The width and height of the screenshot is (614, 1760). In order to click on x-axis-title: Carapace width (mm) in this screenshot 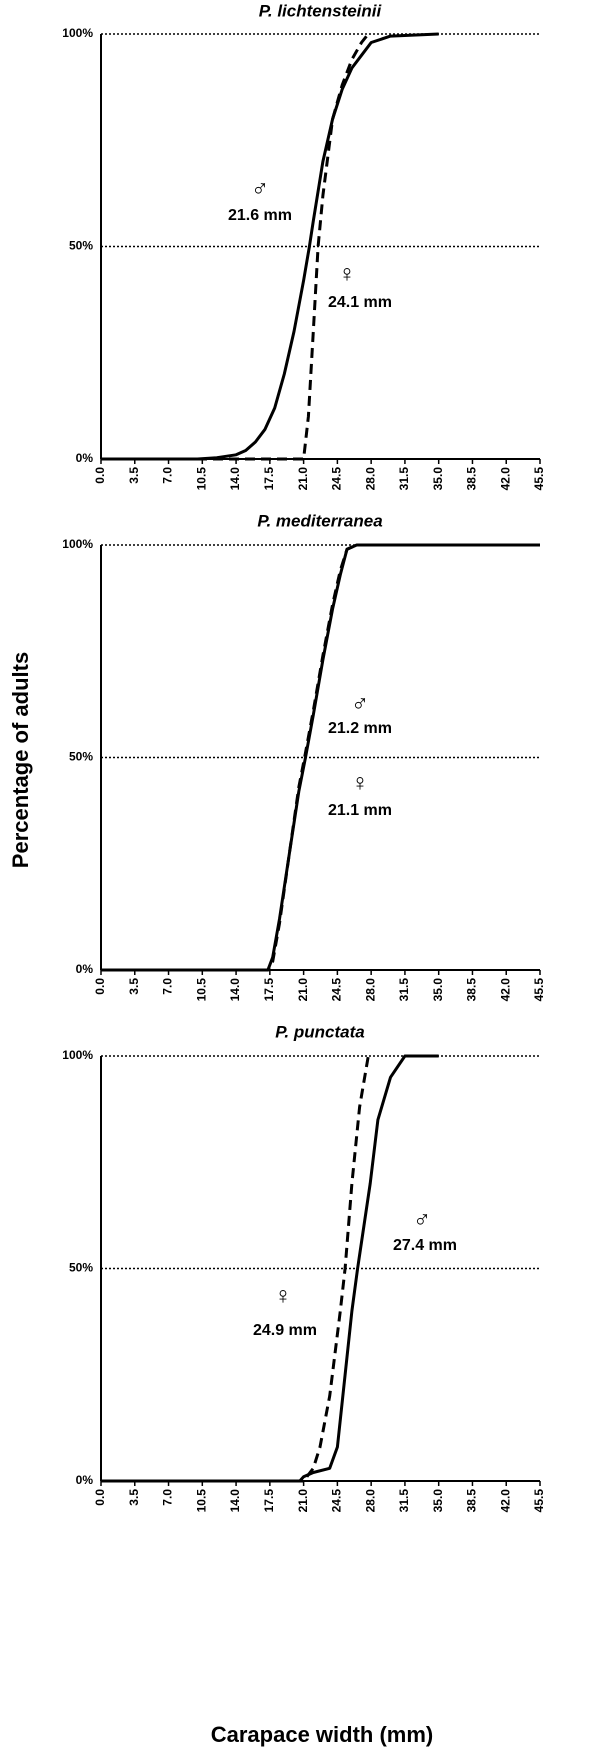, I will do `click(322, 1734)`.